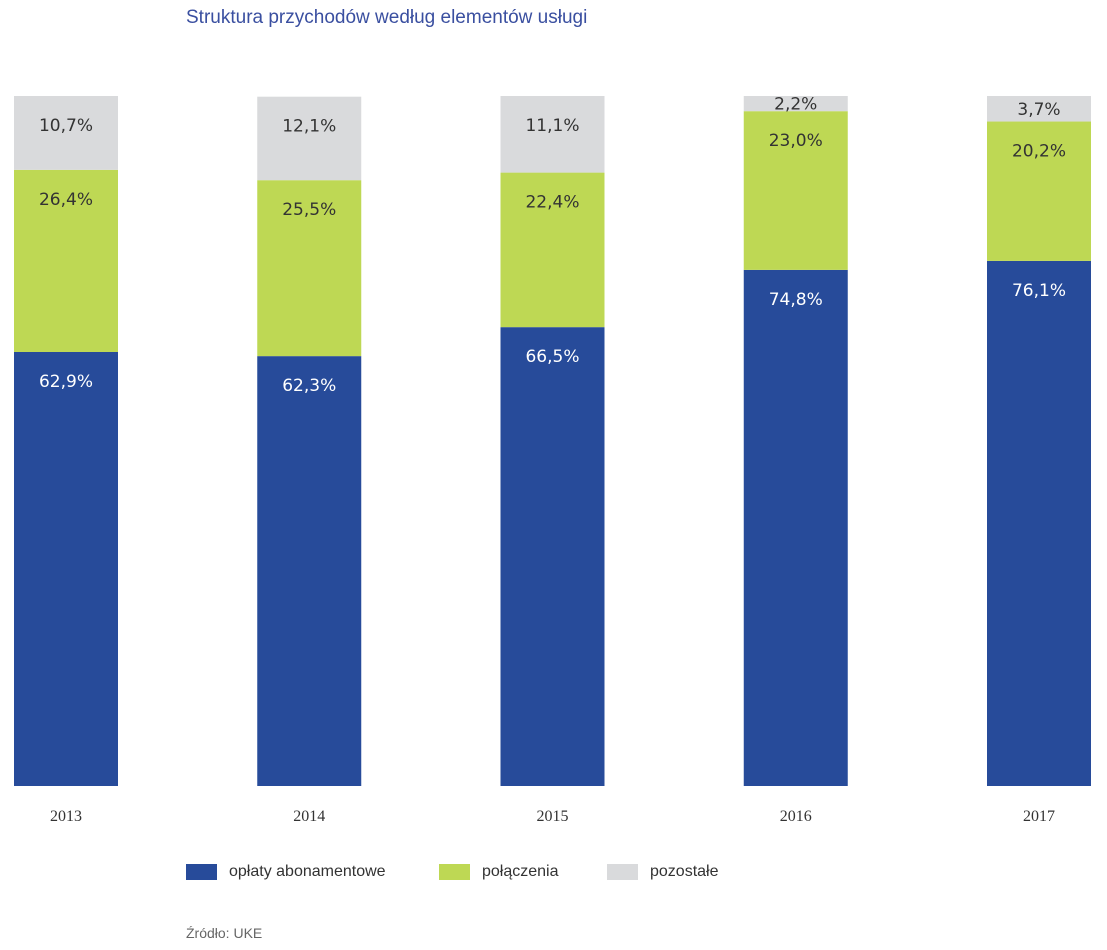 This screenshot has width=1107, height=950. I want to click on data-label-2016-3: 2,2%, so click(795, 105).